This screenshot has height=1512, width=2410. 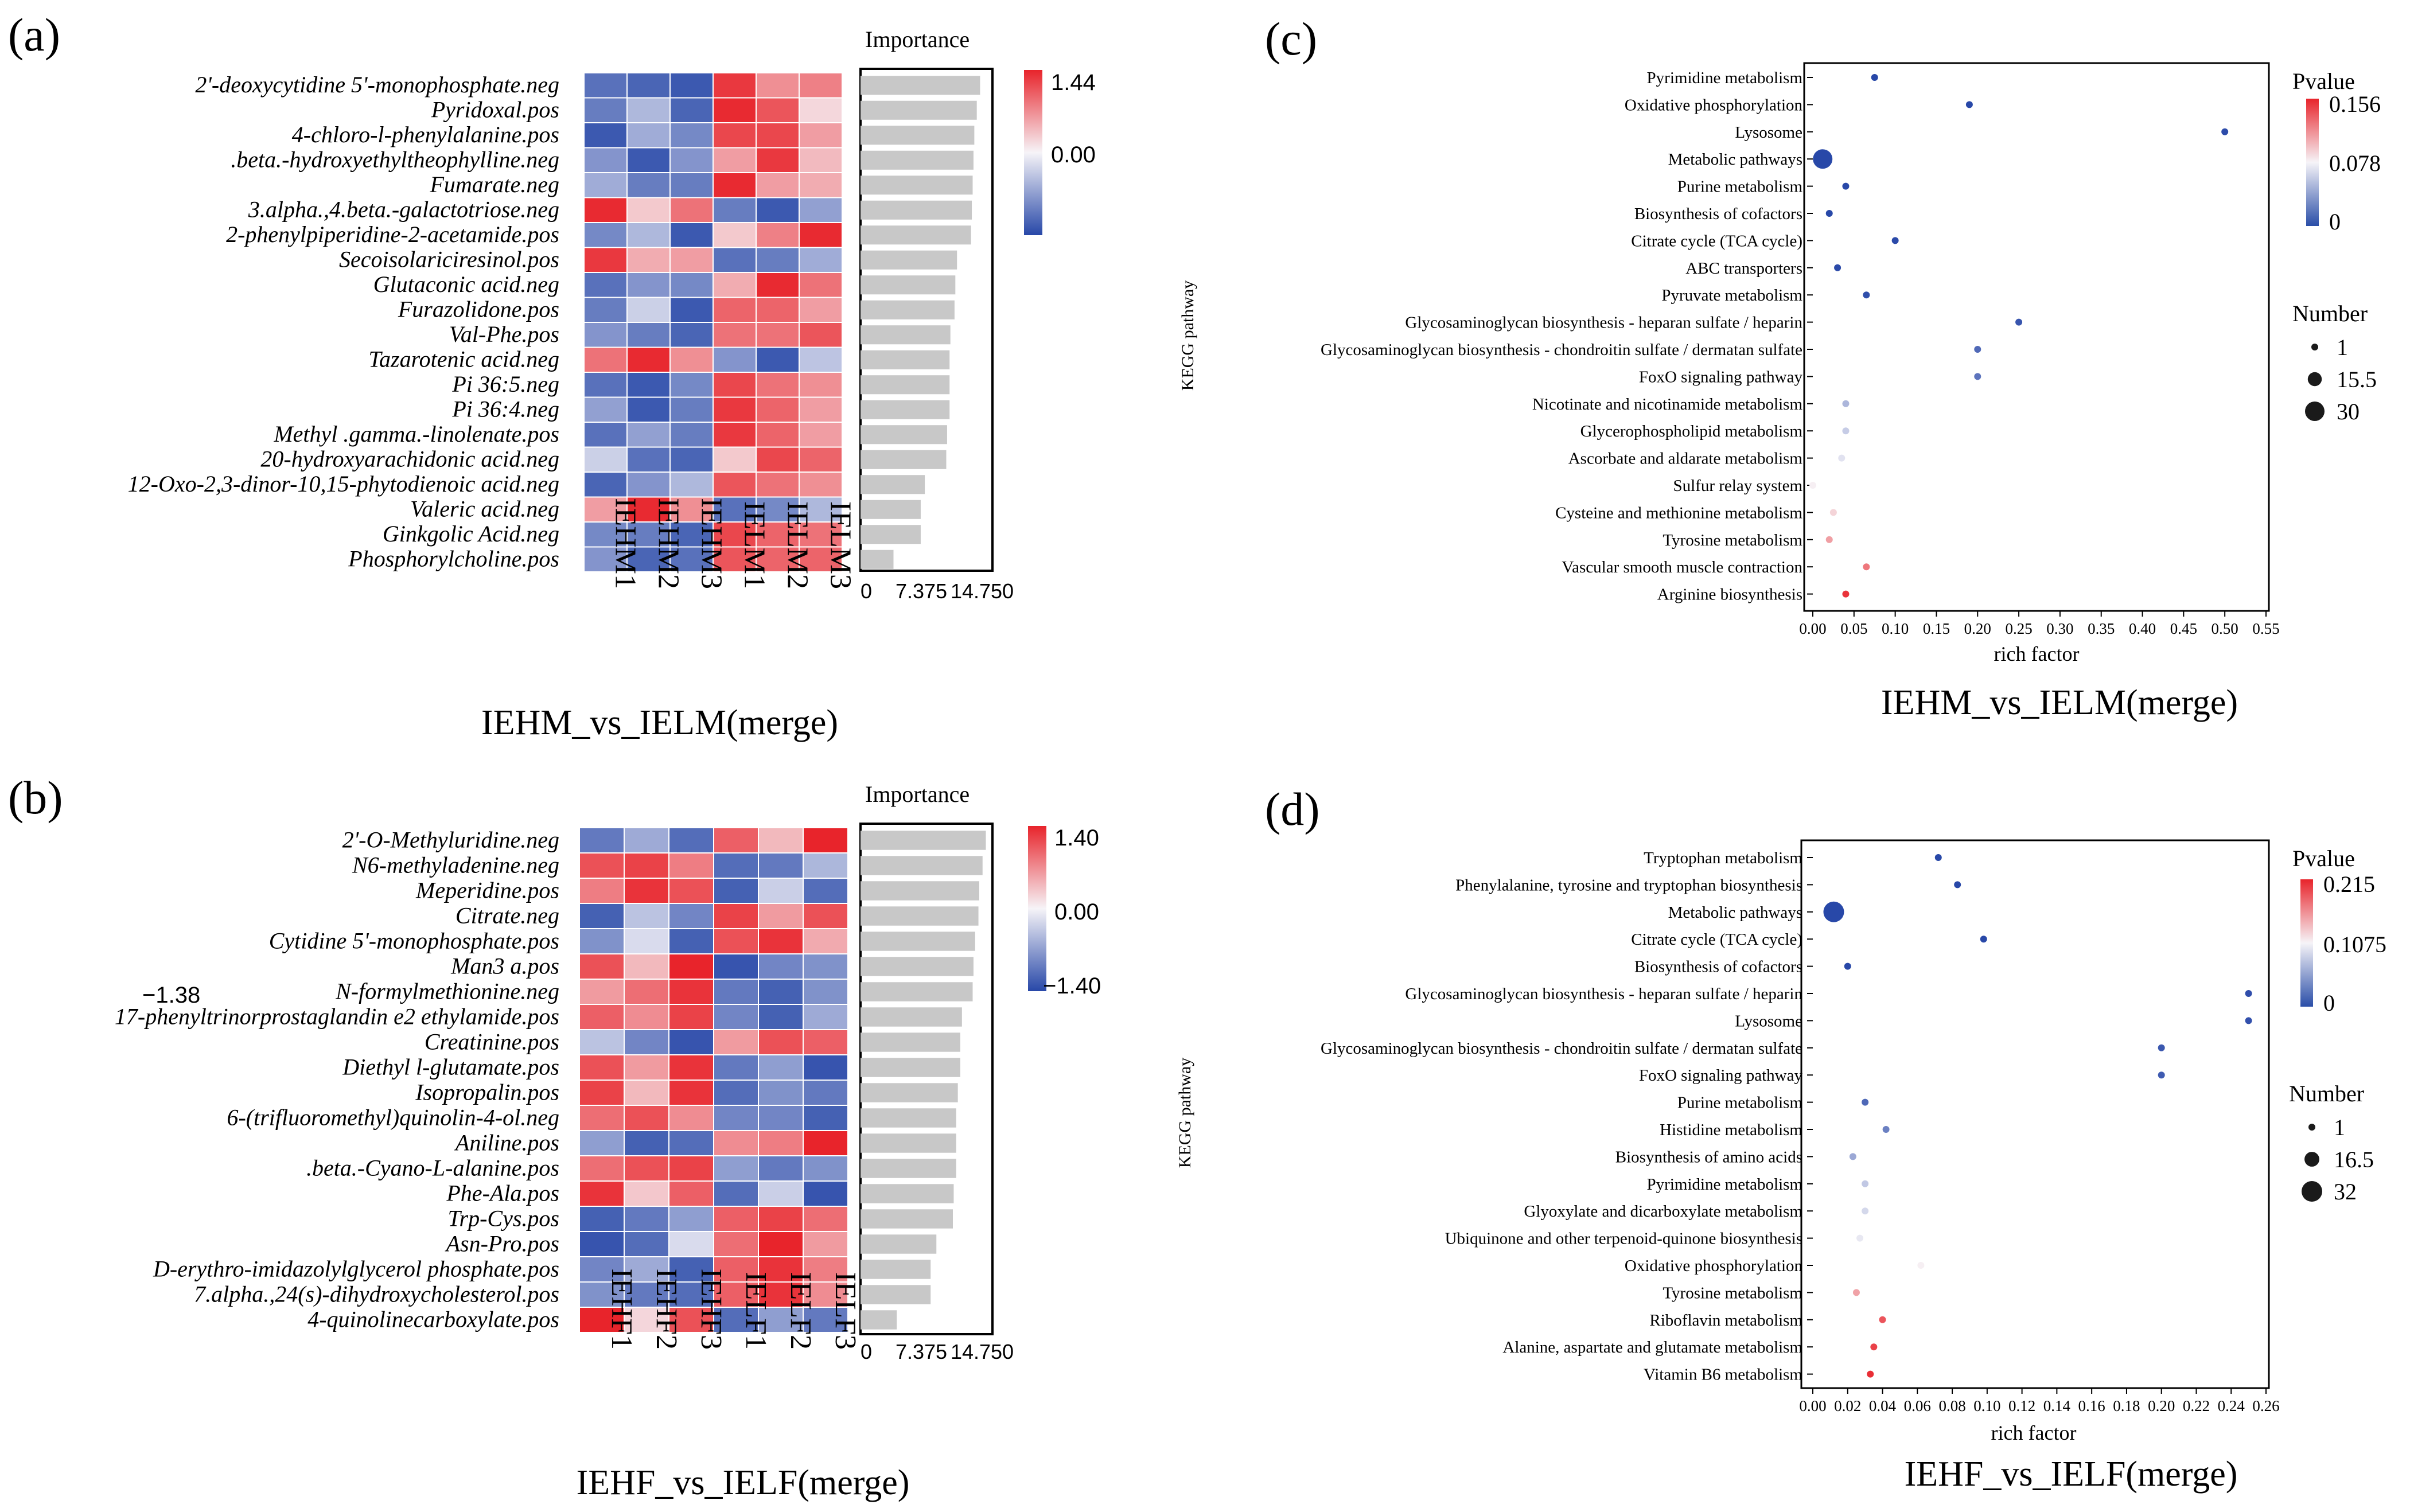 What do you see at coordinates (982, 1351) in the screenshot?
I see `b-importance-tick: 14.750` at bounding box center [982, 1351].